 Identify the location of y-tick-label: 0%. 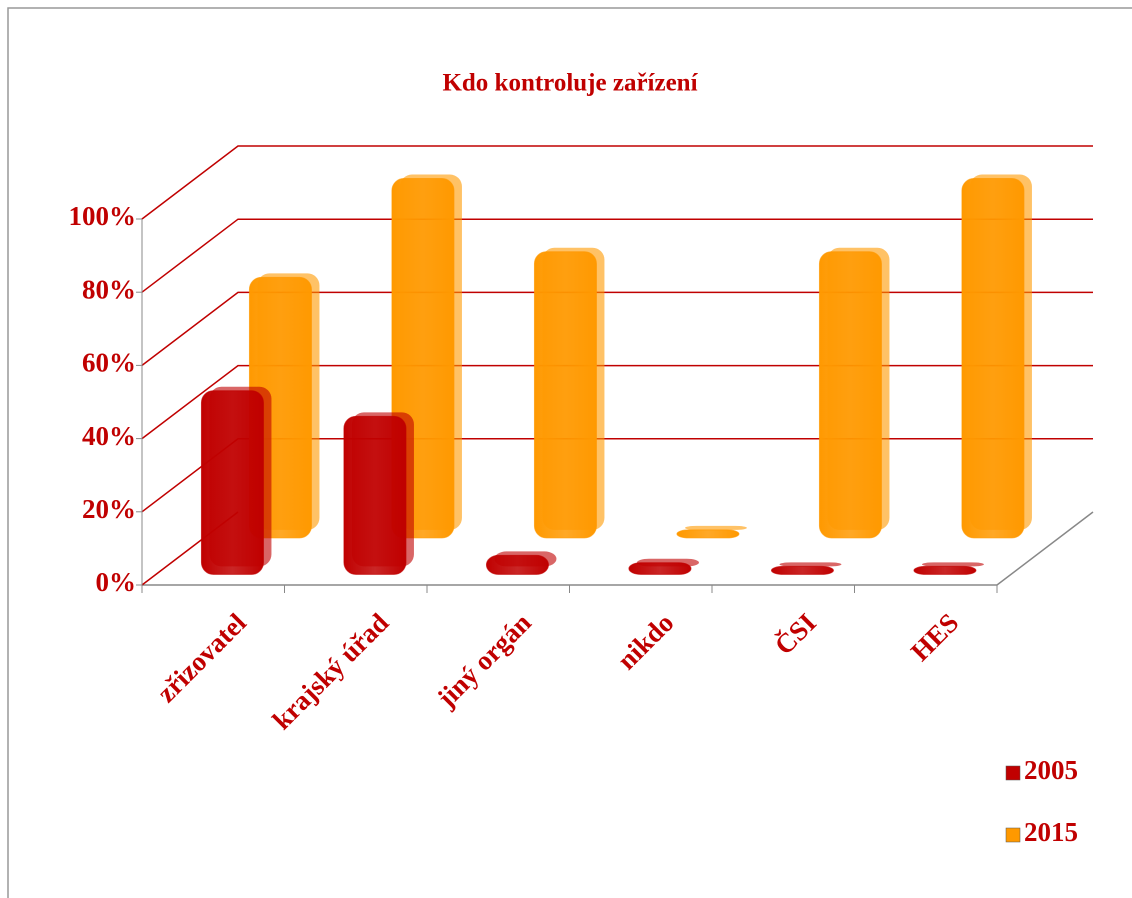
(116, 582).